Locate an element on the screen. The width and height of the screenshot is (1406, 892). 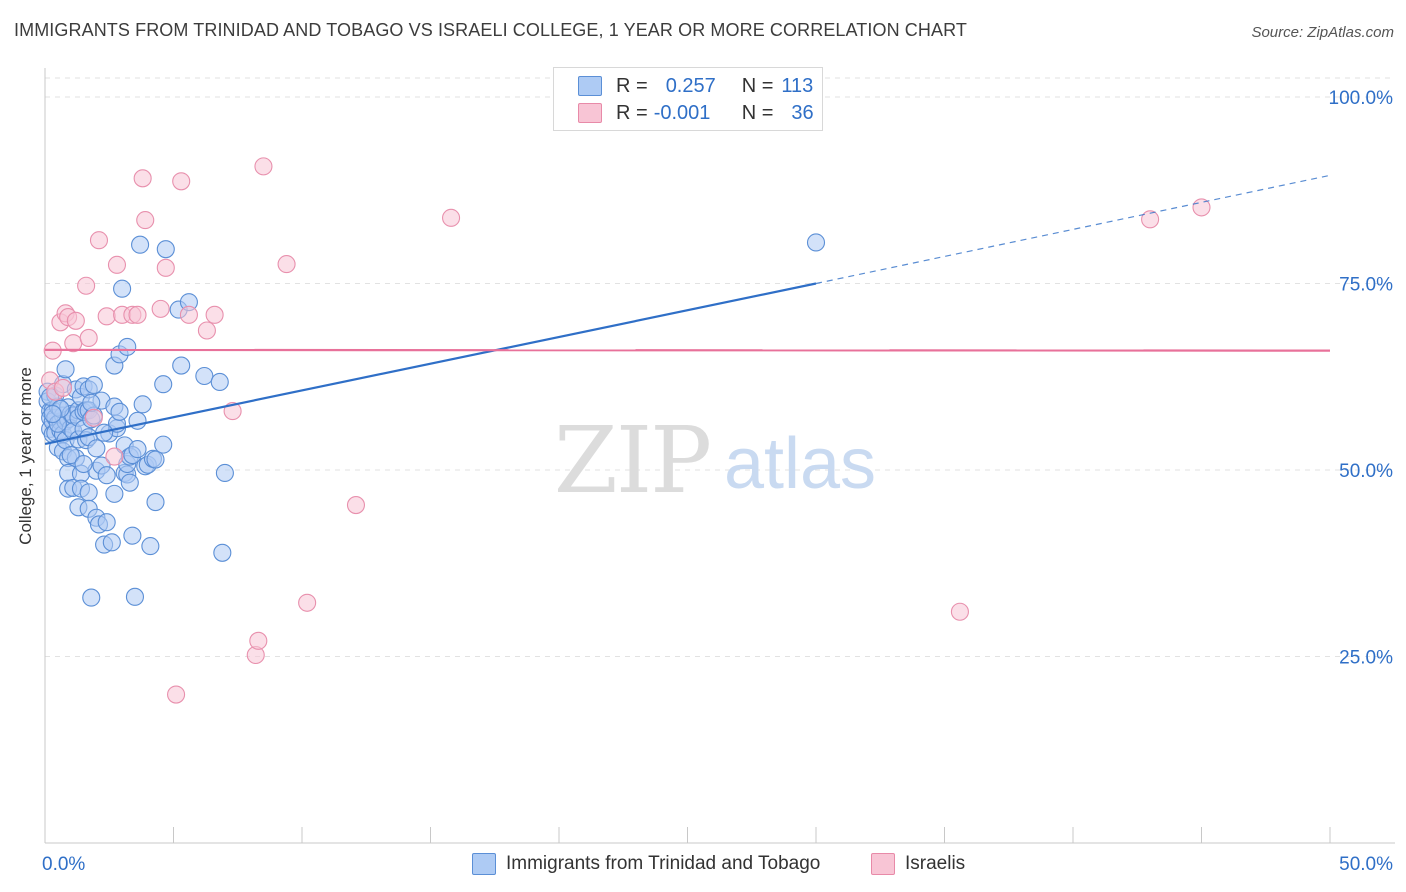
blue-swatch is located at coordinates (590, 86).